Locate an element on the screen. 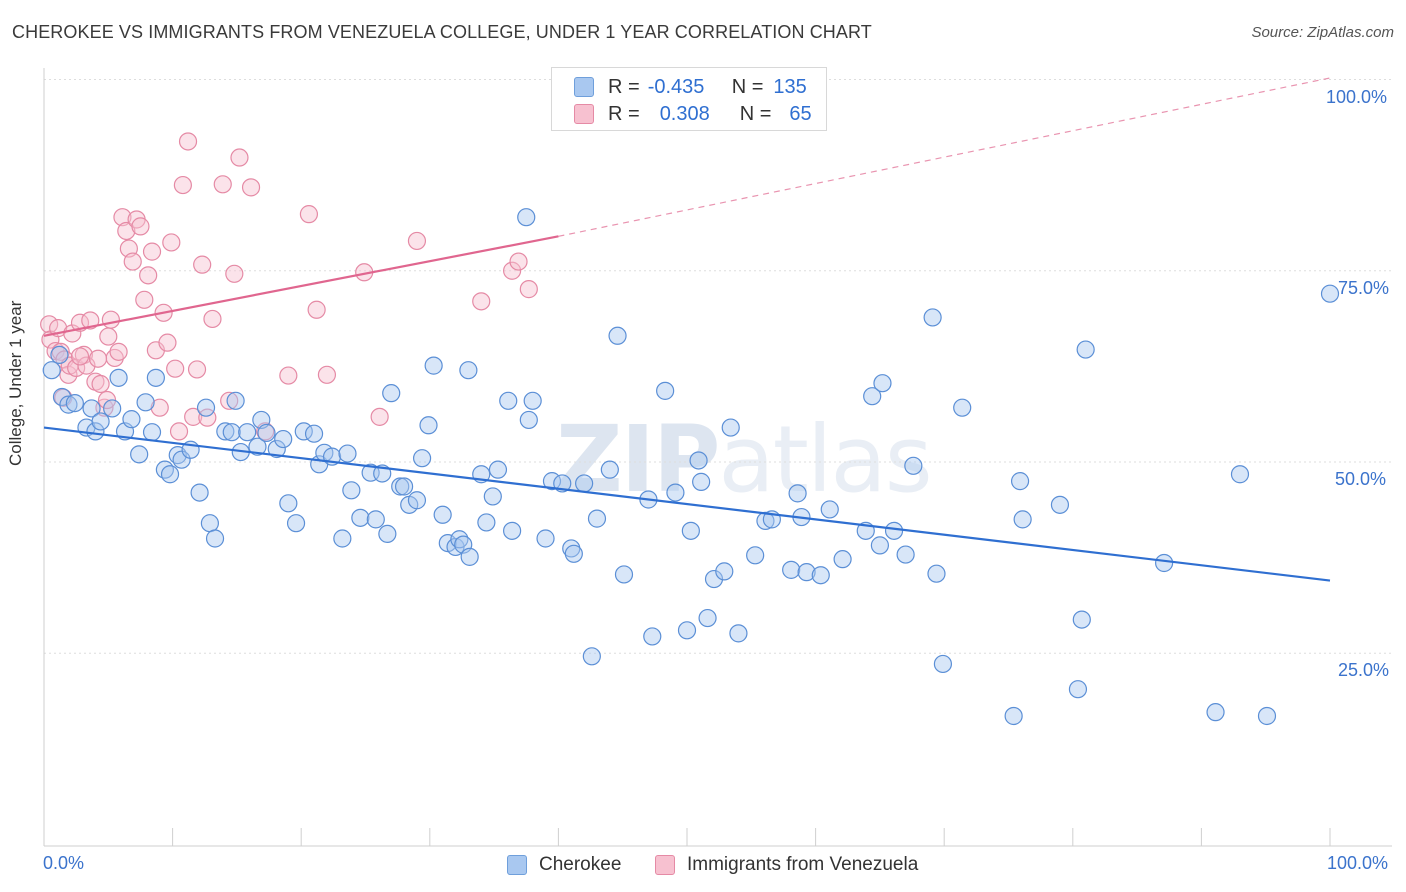 The height and width of the screenshot is (892, 1406). watermark: ZIPatlas is located at coordinates (744, 459).